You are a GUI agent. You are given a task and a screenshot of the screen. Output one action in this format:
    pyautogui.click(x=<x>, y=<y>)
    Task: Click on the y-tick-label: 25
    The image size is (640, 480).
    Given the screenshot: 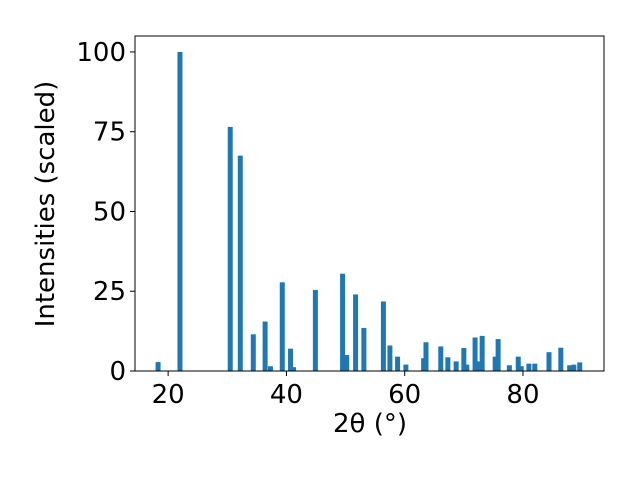 What is the action you would take?
    pyautogui.click(x=109, y=292)
    